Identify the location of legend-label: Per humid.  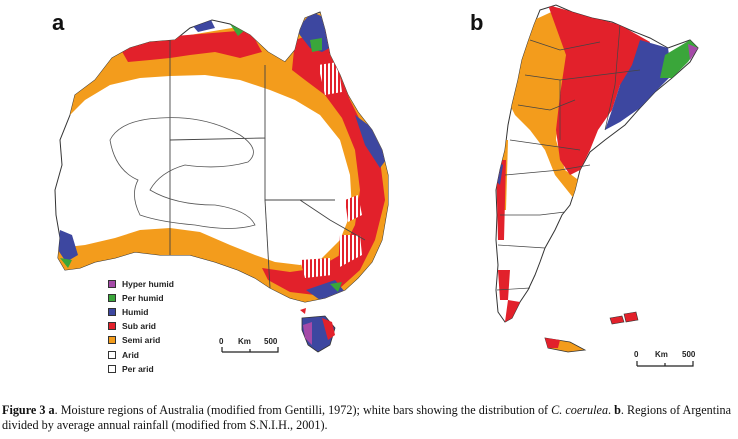
(143, 298).